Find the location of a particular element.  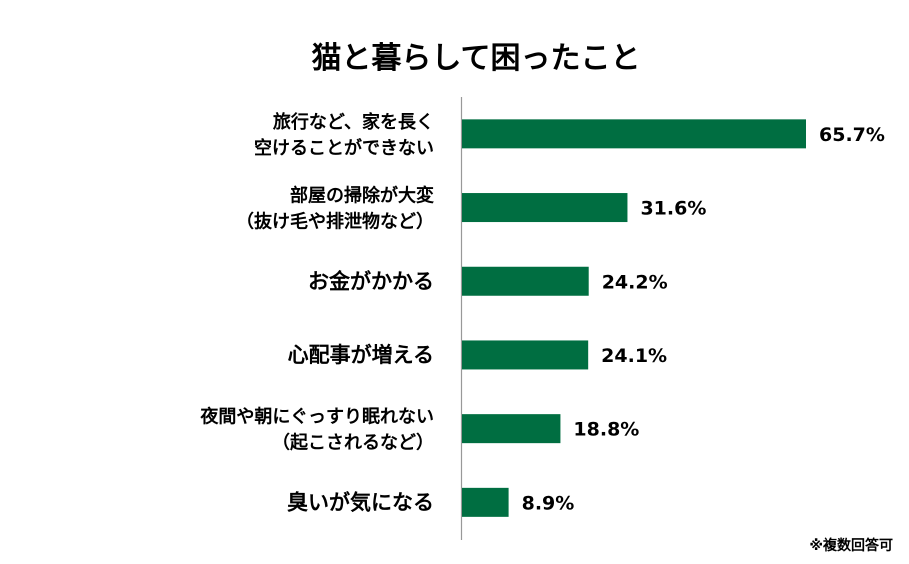

category-label-line: 旅行など、家を長く is located at coordinates (353, 122).